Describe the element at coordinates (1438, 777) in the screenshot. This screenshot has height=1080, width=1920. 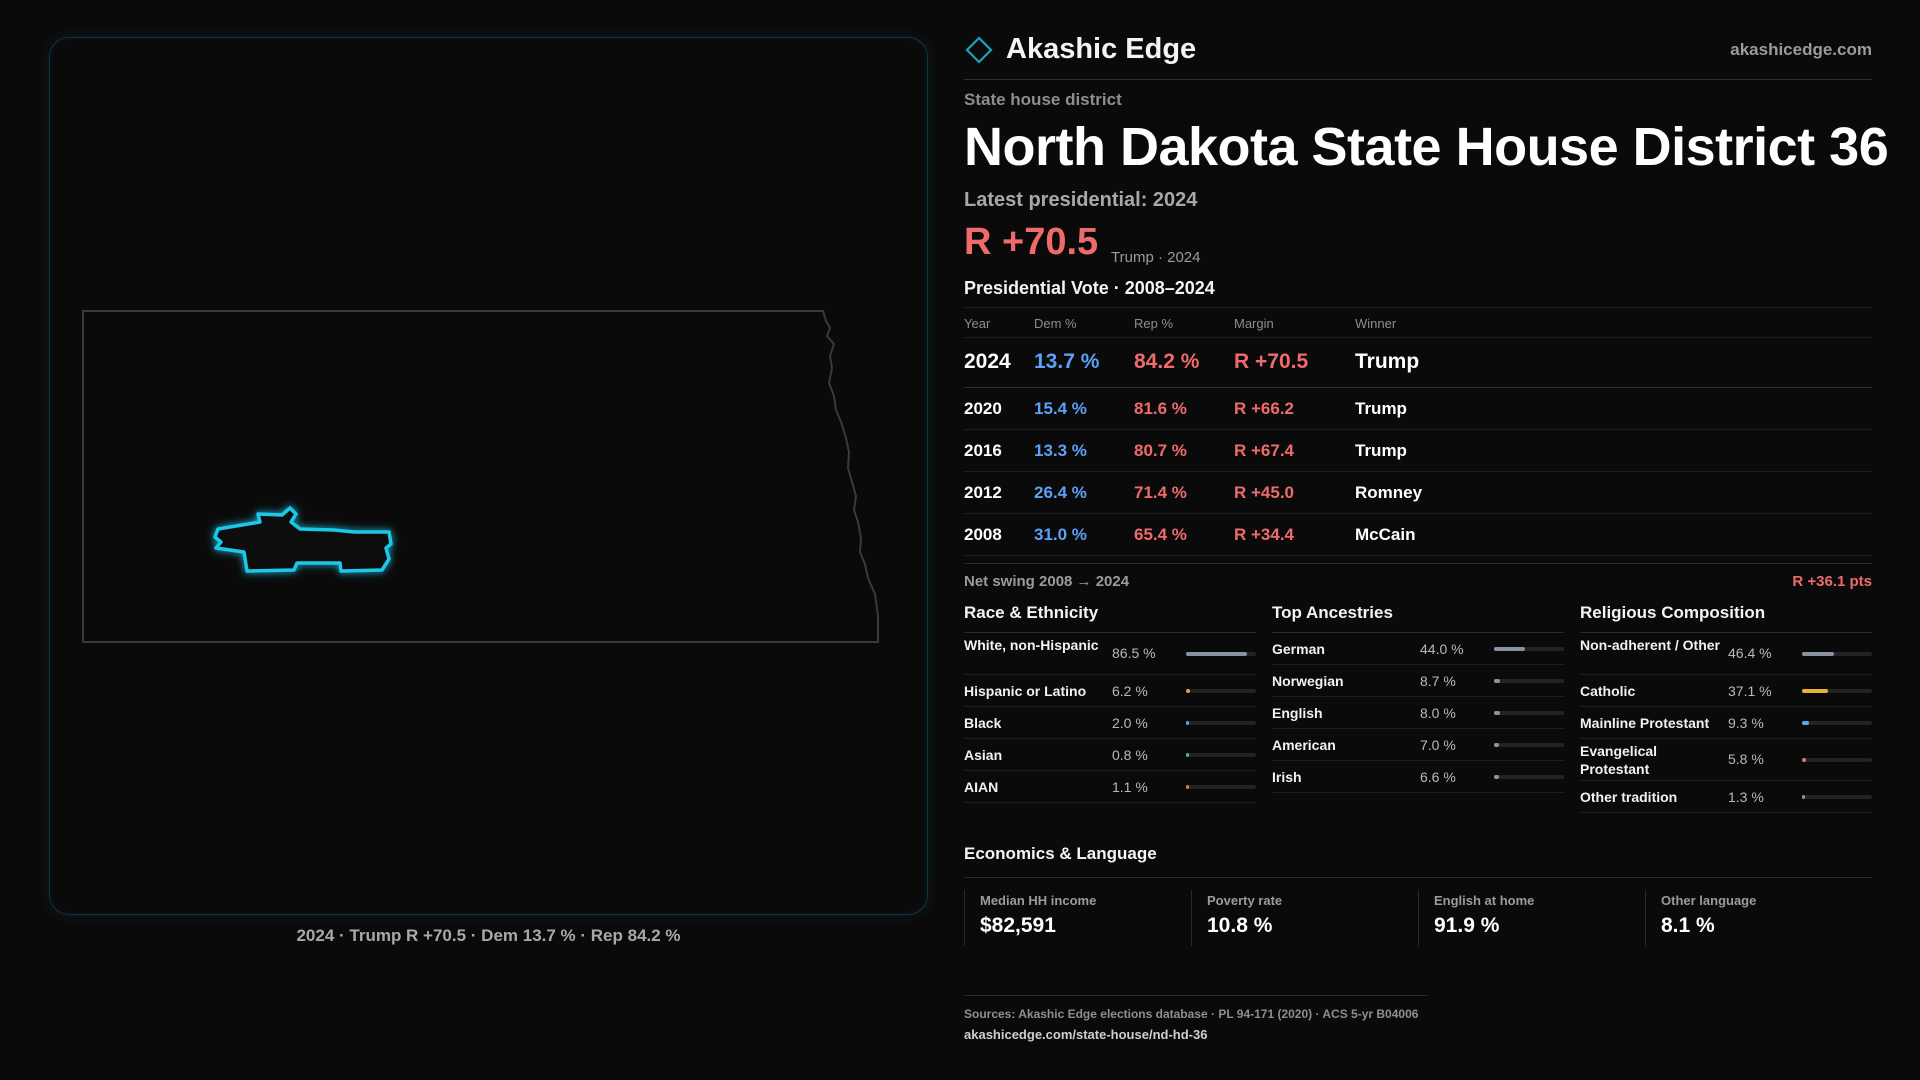
I see `item-pct: 6.6 %` at that location.